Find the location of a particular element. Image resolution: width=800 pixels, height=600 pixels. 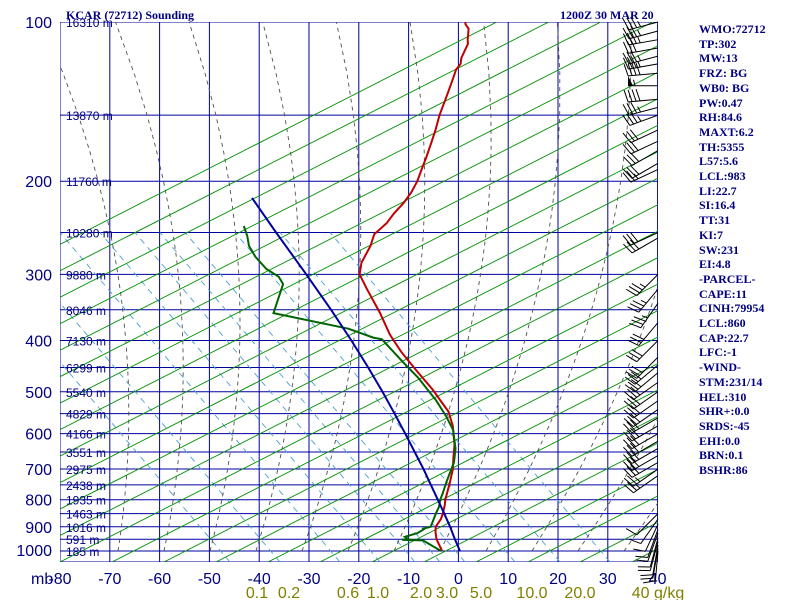

series-dewpoint is located at coordinates (349, 388).